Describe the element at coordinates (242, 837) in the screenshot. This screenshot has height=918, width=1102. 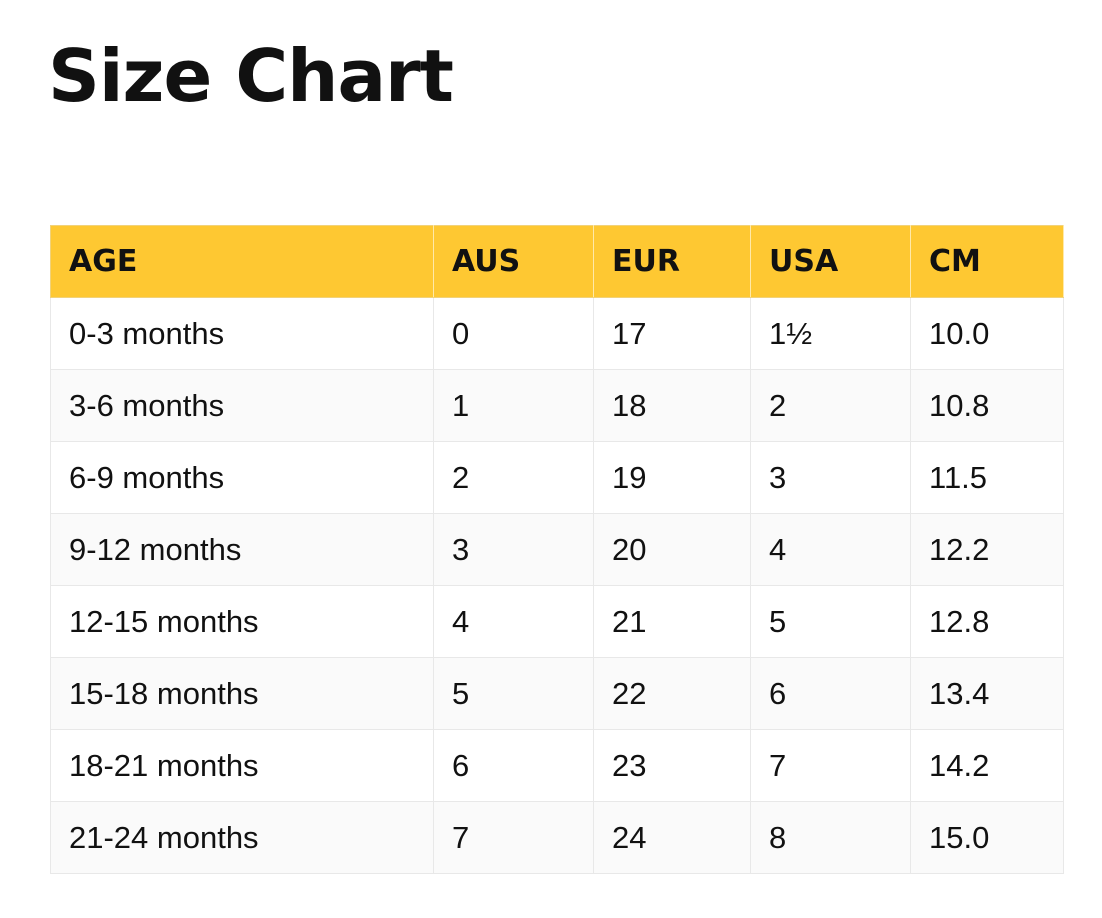
I see `cell-age: 21-24 months` at that location.